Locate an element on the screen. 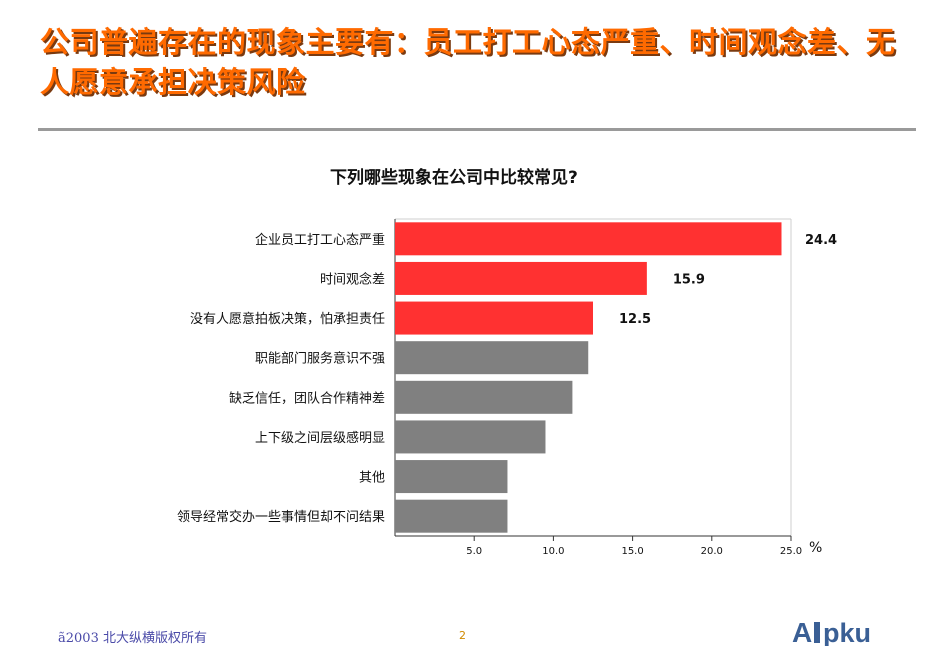 Image resolution: width=950 pixels, height=658 pixels. copyright-notice: ã2003 北大纵横版权所有 is located at coordinates (132, 638).